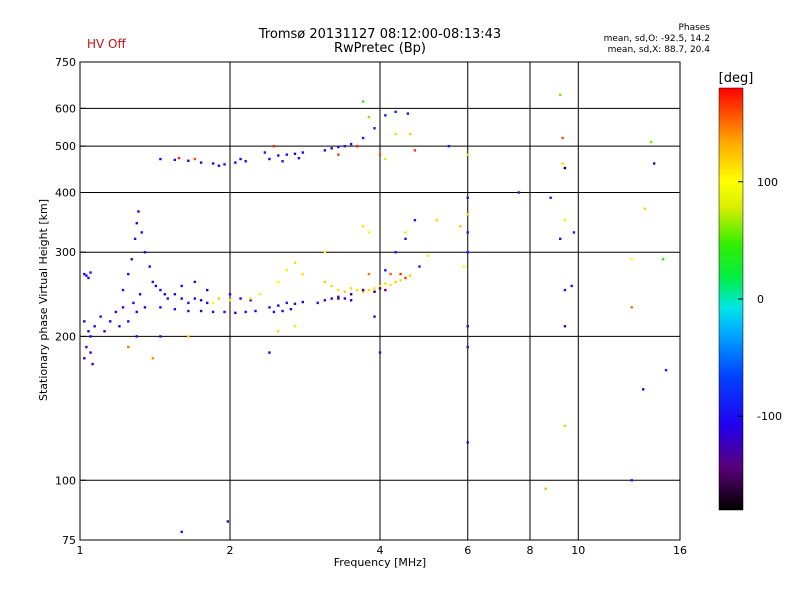  What do you see at coordinates (65, 146) in the screenshot?
I see `y-tick-label: 500` at bounding box center [65, 146].